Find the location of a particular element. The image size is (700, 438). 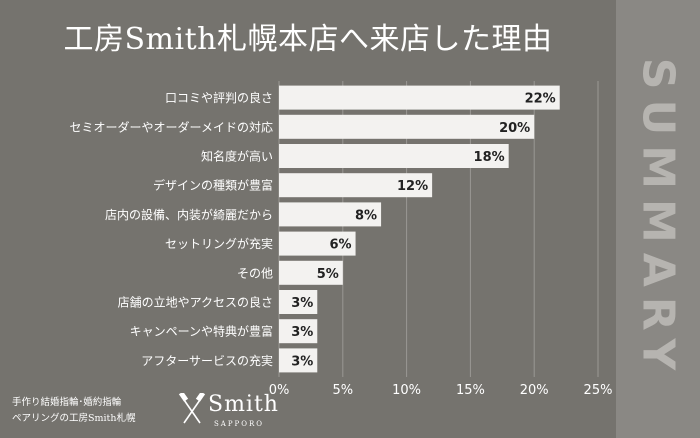

summary-sidebar is located at coordinates (658, 219).